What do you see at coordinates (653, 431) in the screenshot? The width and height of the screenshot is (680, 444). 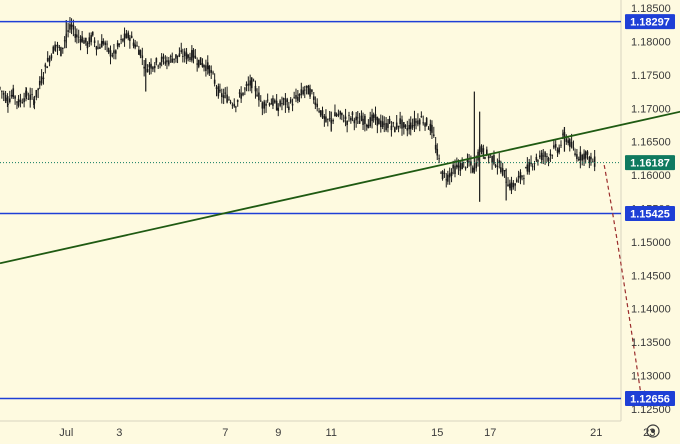 I see `settings-gear-icon` at bounding box center [653, 431].